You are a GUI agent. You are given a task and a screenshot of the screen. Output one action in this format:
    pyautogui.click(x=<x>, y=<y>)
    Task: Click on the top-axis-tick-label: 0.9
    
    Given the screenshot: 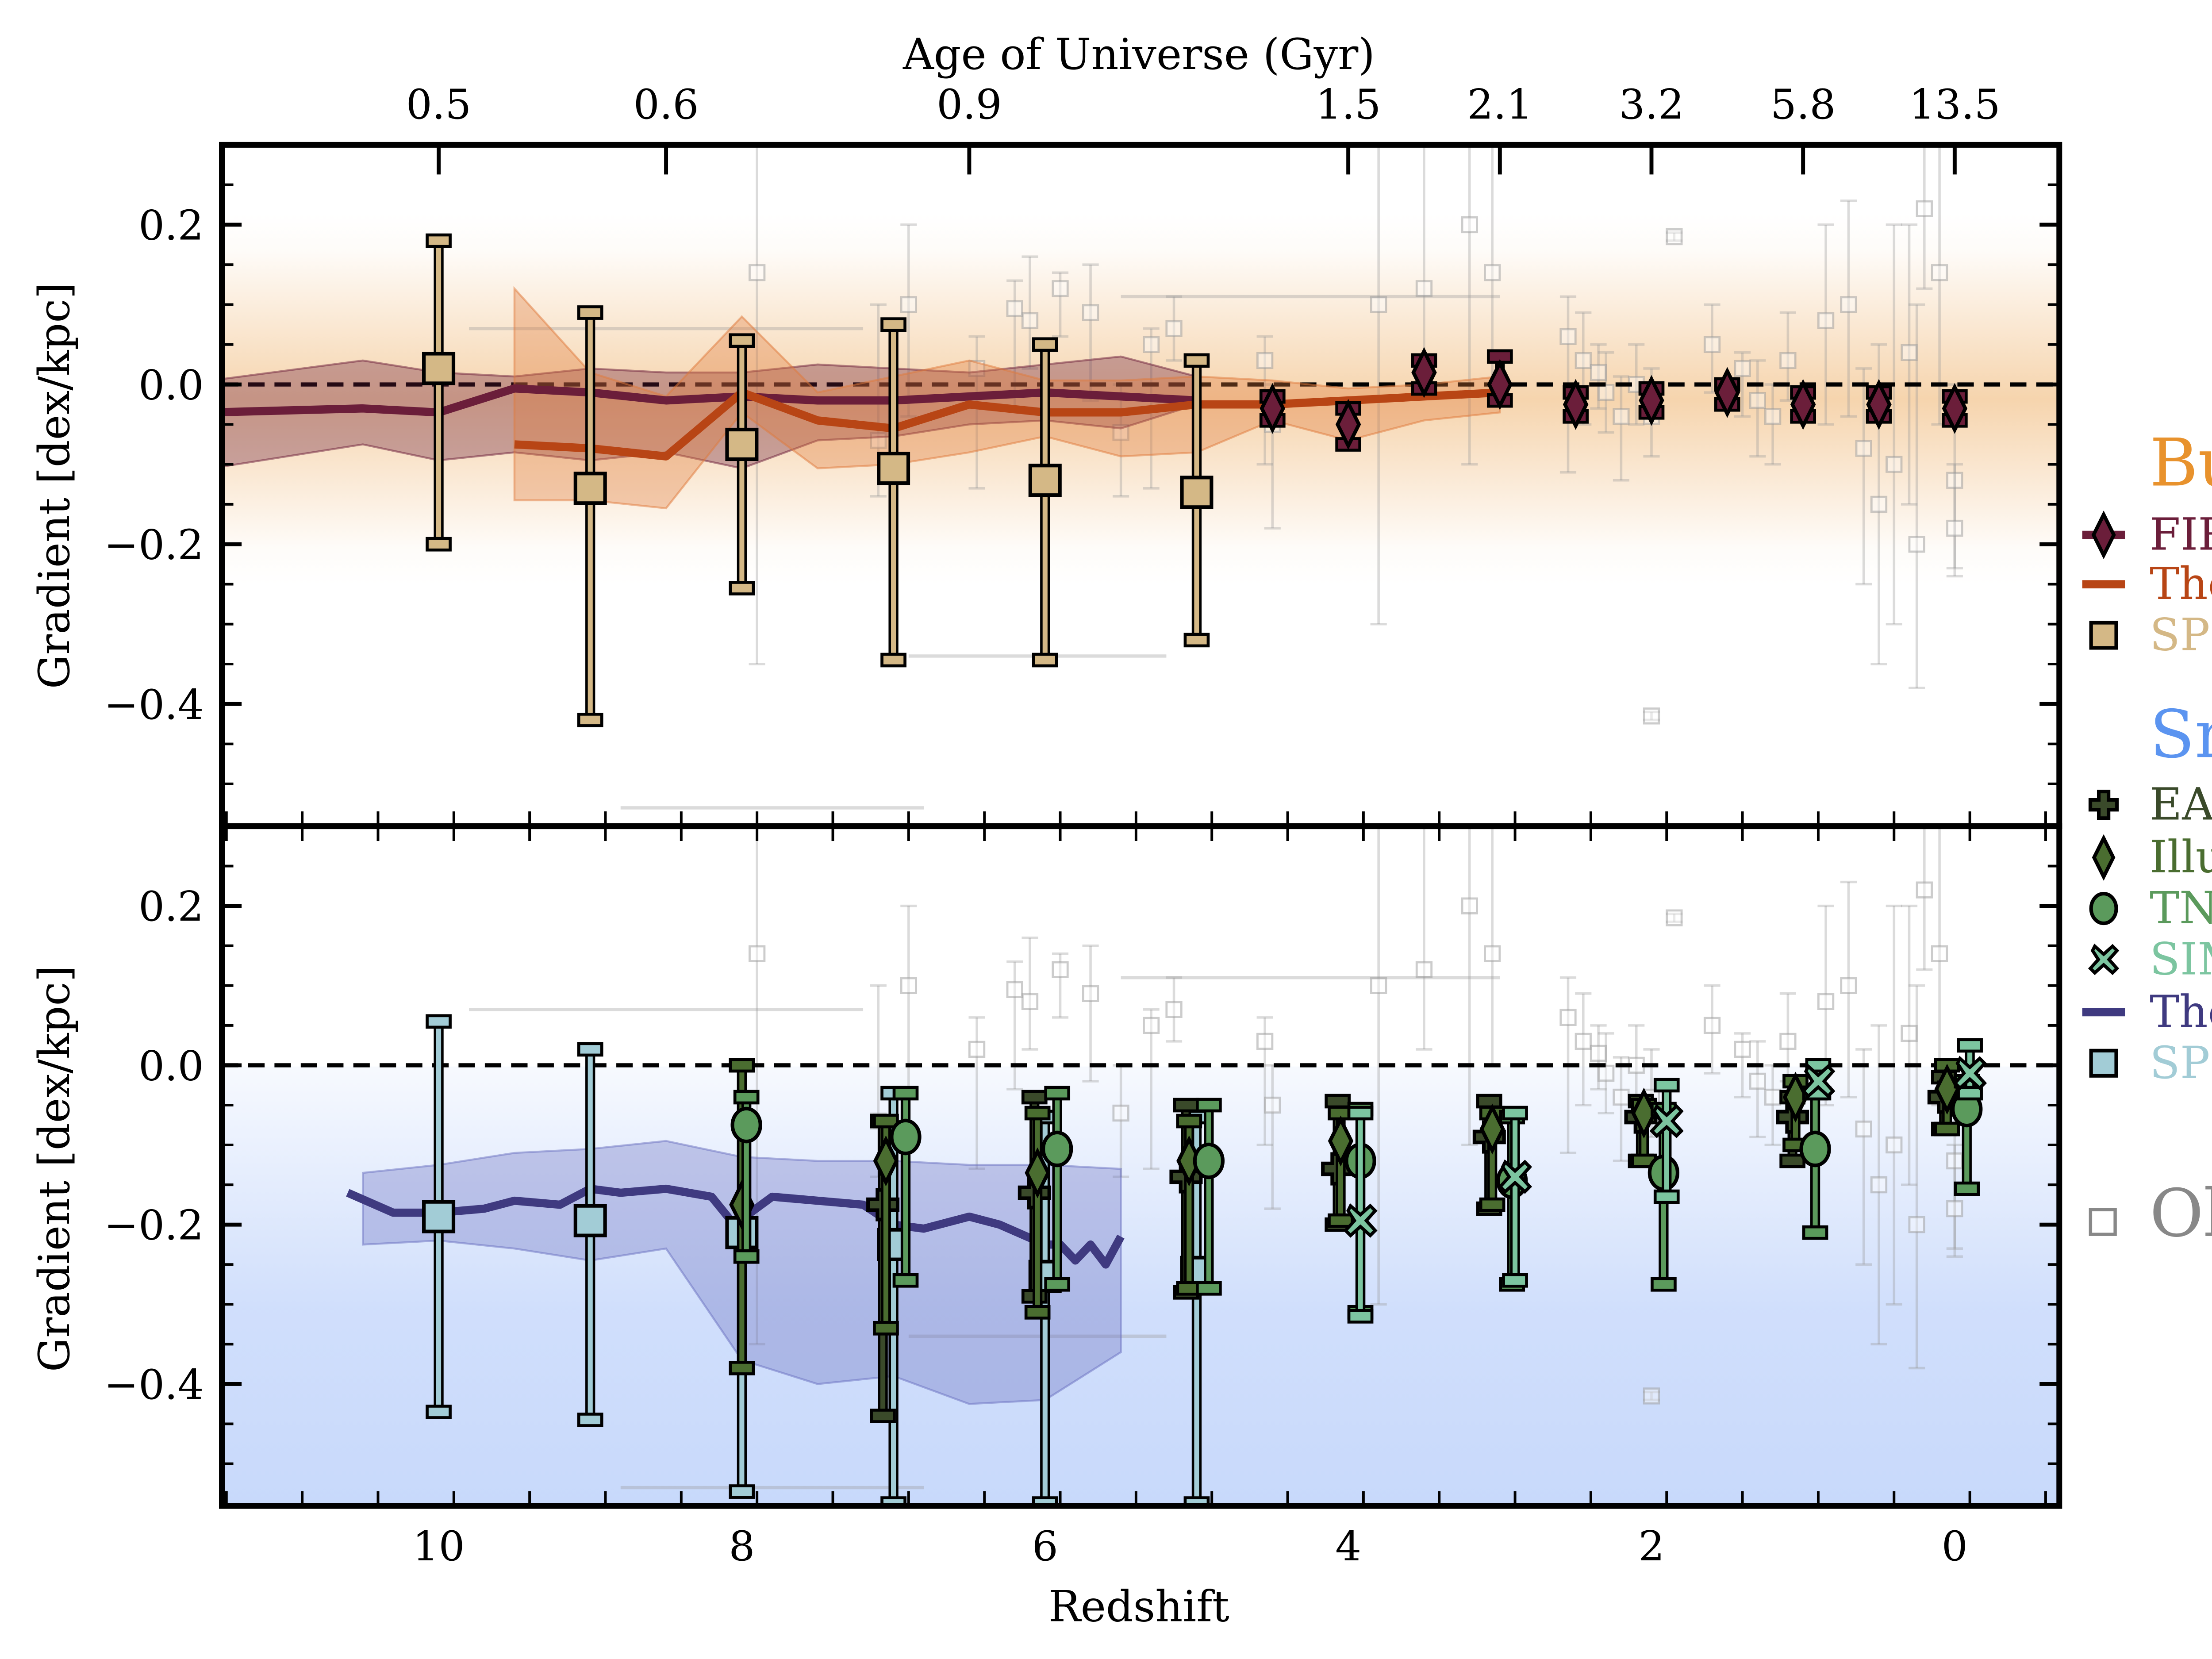 What is the action you would take?
    pyautogui.click(x=970, y=105)
    